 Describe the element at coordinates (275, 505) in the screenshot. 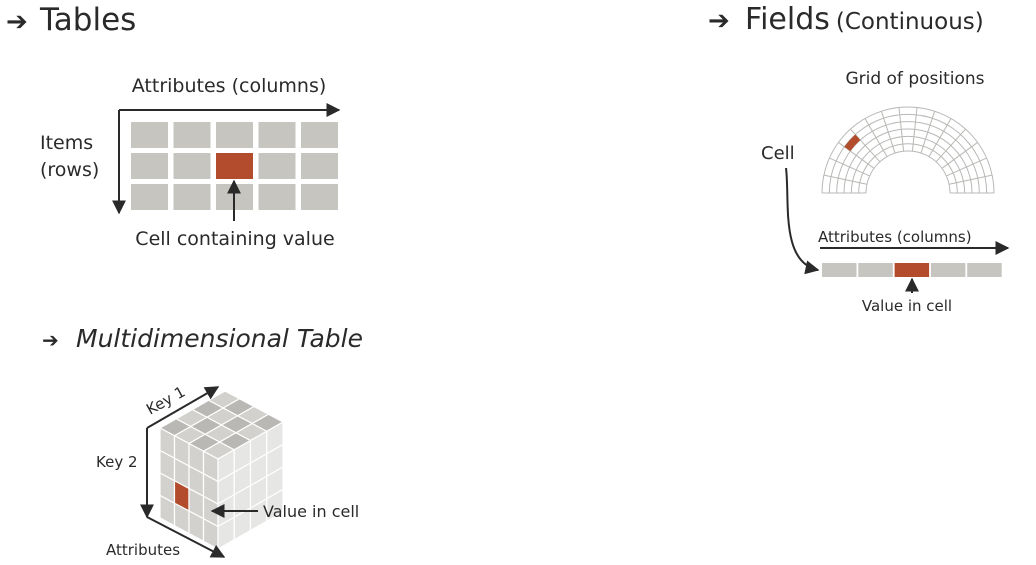

I see `cube-side-cell` at that location.